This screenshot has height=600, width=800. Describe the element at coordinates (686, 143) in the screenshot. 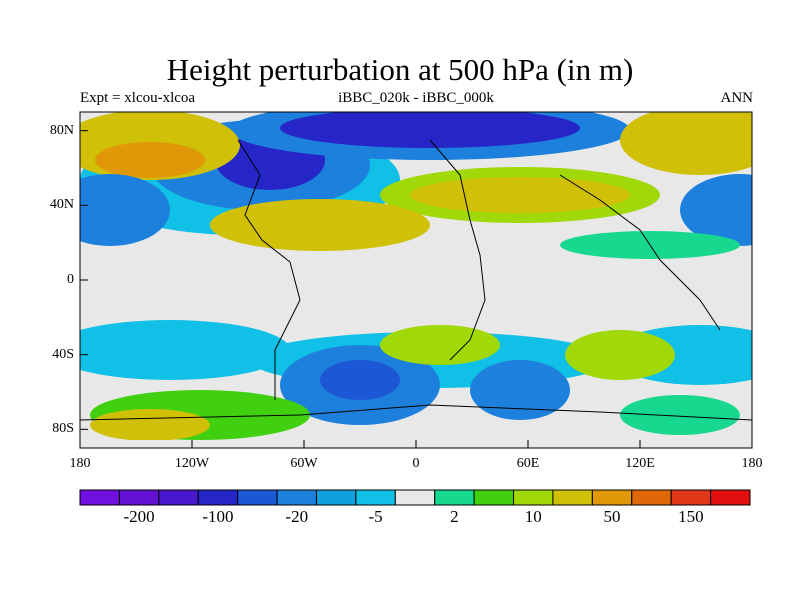

I see `asia-positive` at that location.